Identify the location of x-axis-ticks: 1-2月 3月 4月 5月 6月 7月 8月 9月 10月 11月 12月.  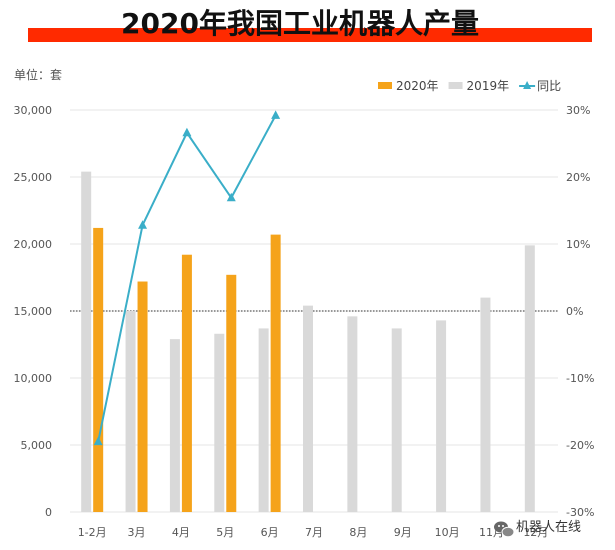
(313, 532).